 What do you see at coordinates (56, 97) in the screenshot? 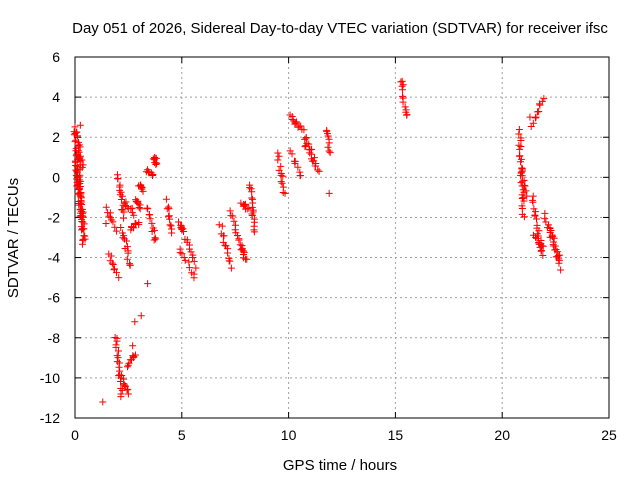
I see `y-tick-label: 4` at bounding box center [56, 97].